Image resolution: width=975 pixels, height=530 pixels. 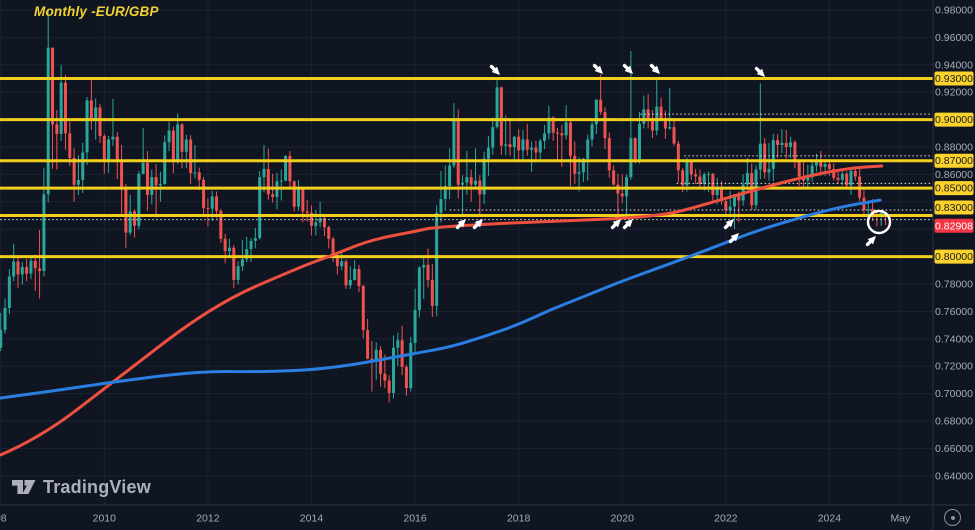 I want to click on level-price-label: 0.85000, so click(x=954, y=189).